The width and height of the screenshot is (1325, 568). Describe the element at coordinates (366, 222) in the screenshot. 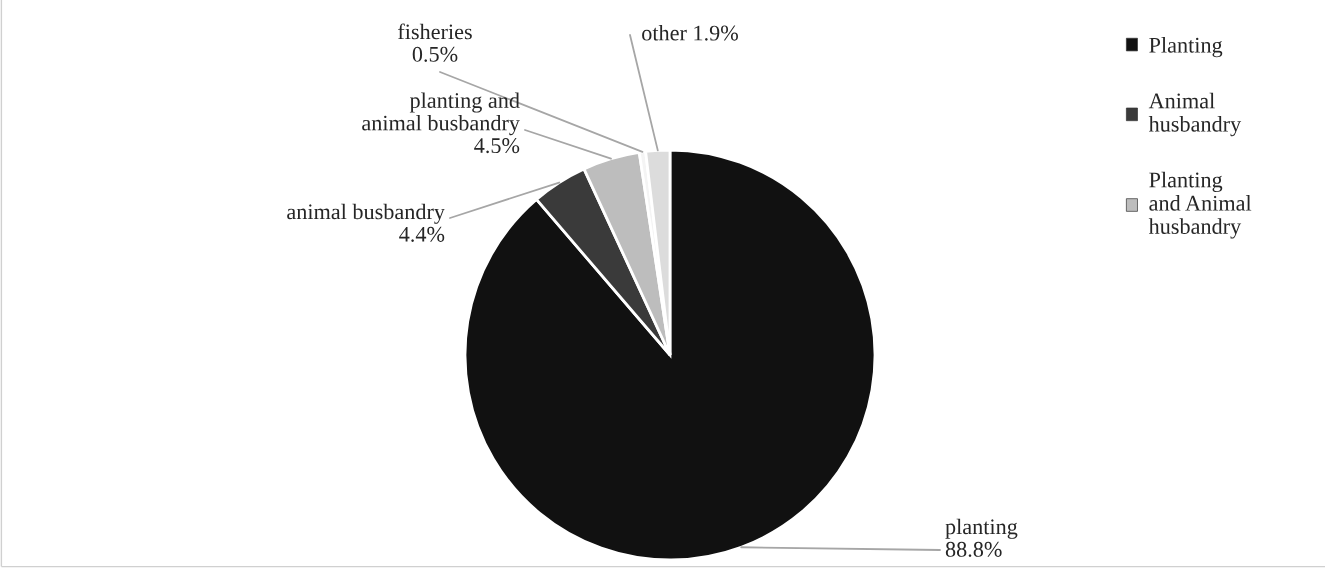

I see `data-label: animal busbandry 4.4%` at that location.